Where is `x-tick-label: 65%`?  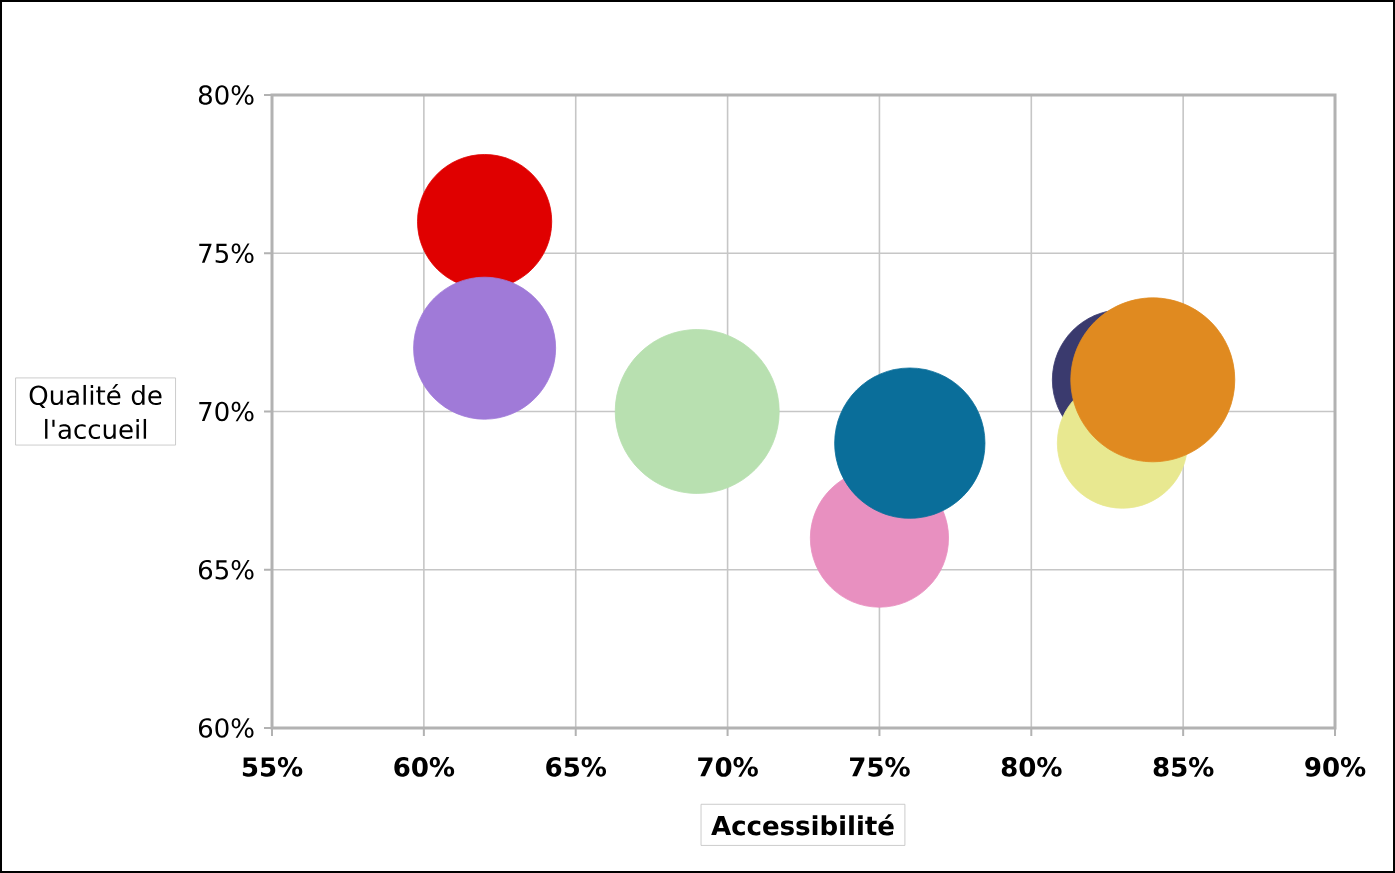
x-tick-label: 65% is located at coordinates (576, 767).